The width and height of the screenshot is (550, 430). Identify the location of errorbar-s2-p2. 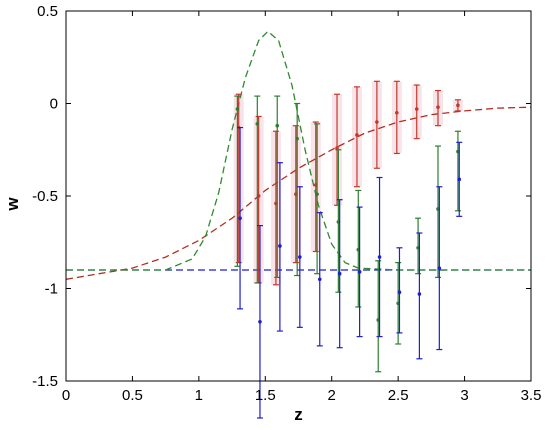
(279, 247).